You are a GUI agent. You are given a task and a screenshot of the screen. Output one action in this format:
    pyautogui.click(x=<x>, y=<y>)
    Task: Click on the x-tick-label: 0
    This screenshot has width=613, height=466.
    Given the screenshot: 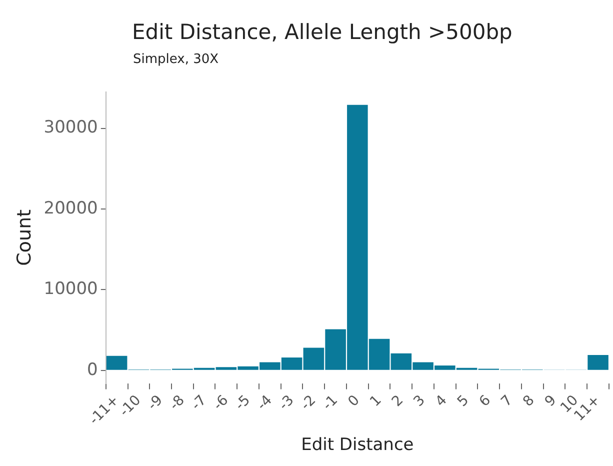 What is the action you would take?
    pyautogui.click(x=354, y=401)
    